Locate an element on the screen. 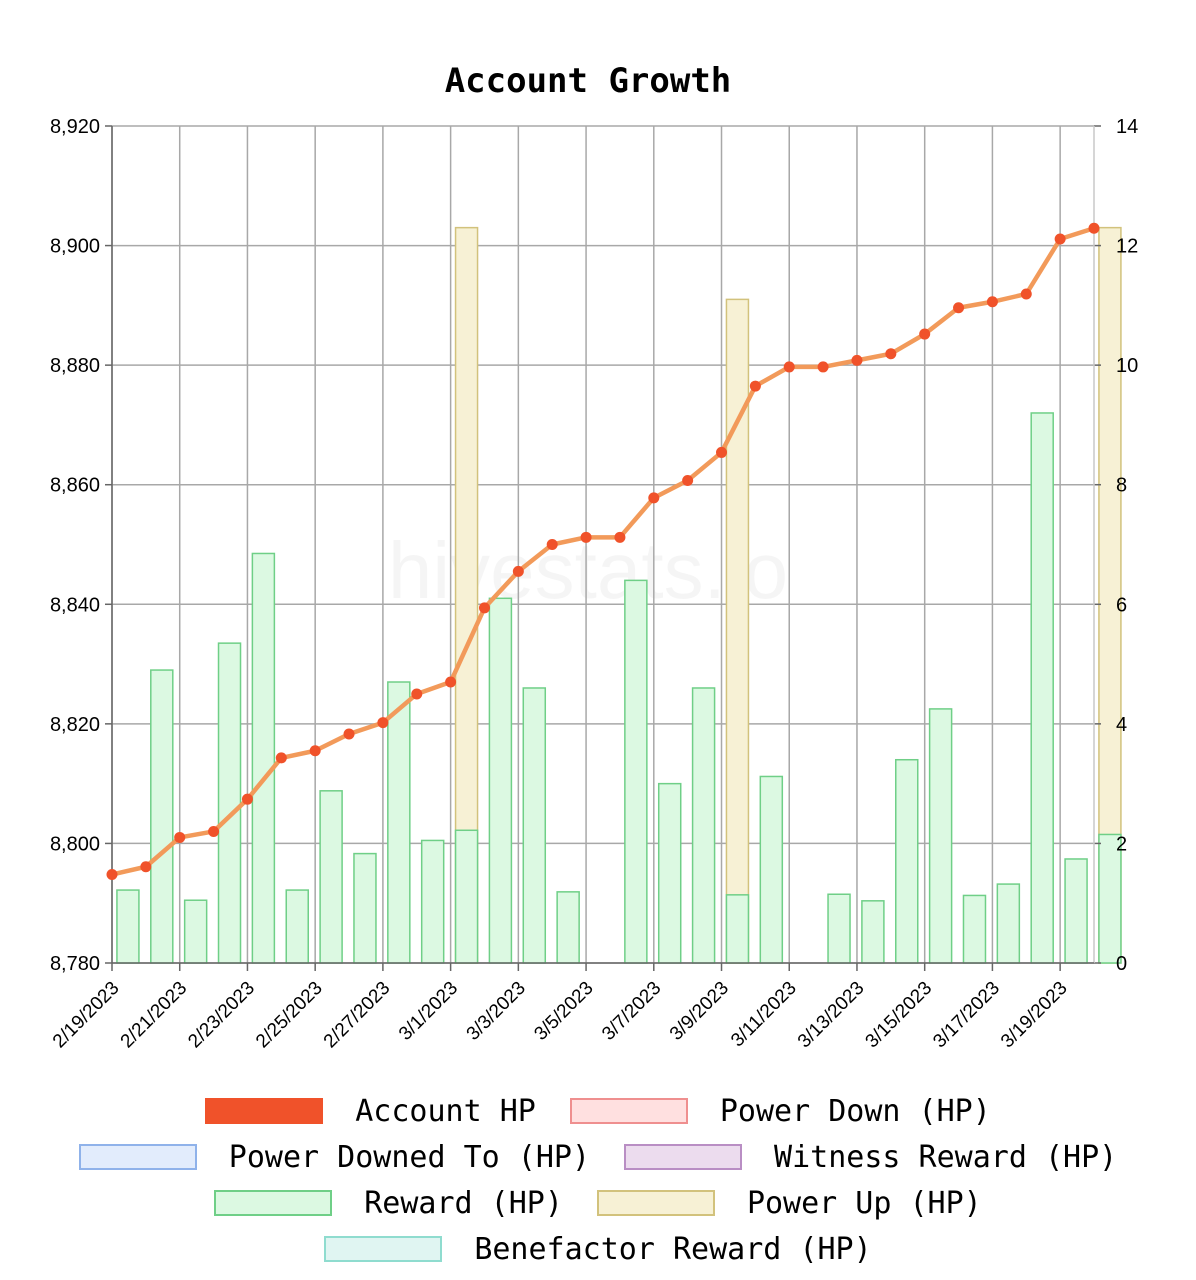 The width and height of the screenshot is (1196, 1280). legend-item-power-down: Power Down (HP) is located at coordinates (780, 1111).